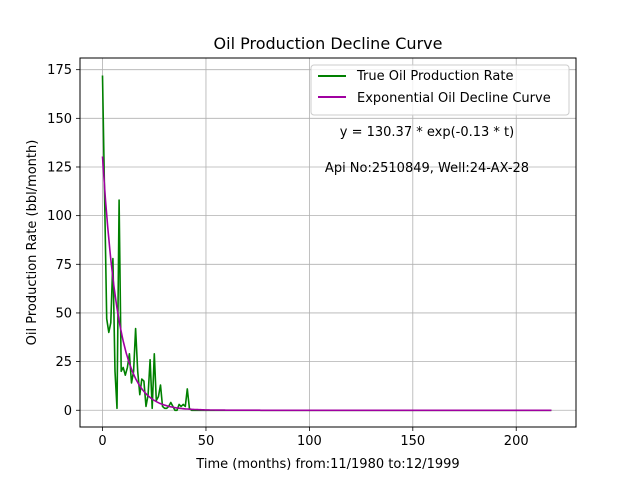  Describe the element at coordinates (63, 313) in the screenshot. I see `y-tick-label: 50` at that location.